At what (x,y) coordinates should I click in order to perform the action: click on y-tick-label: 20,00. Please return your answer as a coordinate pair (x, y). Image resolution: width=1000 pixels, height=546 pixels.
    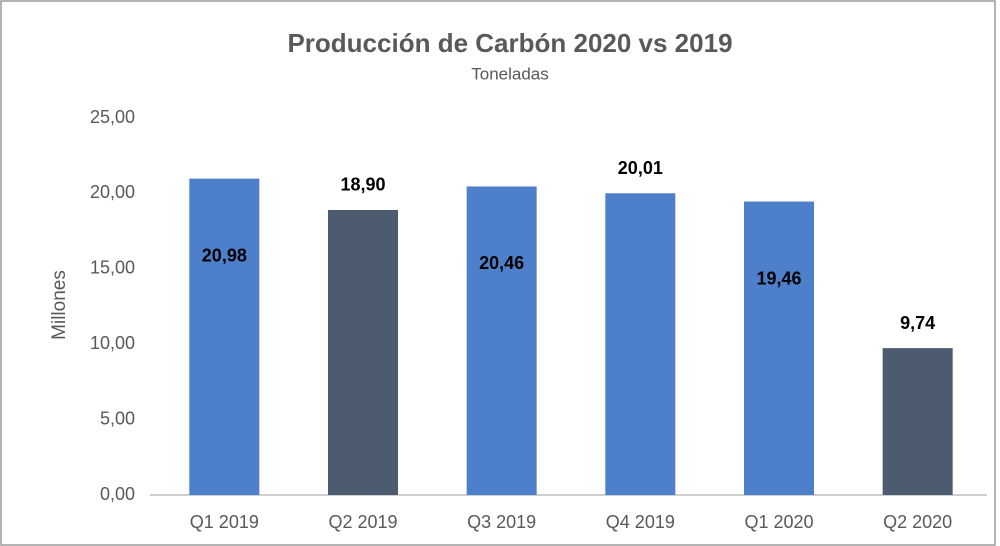
    Looking at the image, I should click on (112, 192).